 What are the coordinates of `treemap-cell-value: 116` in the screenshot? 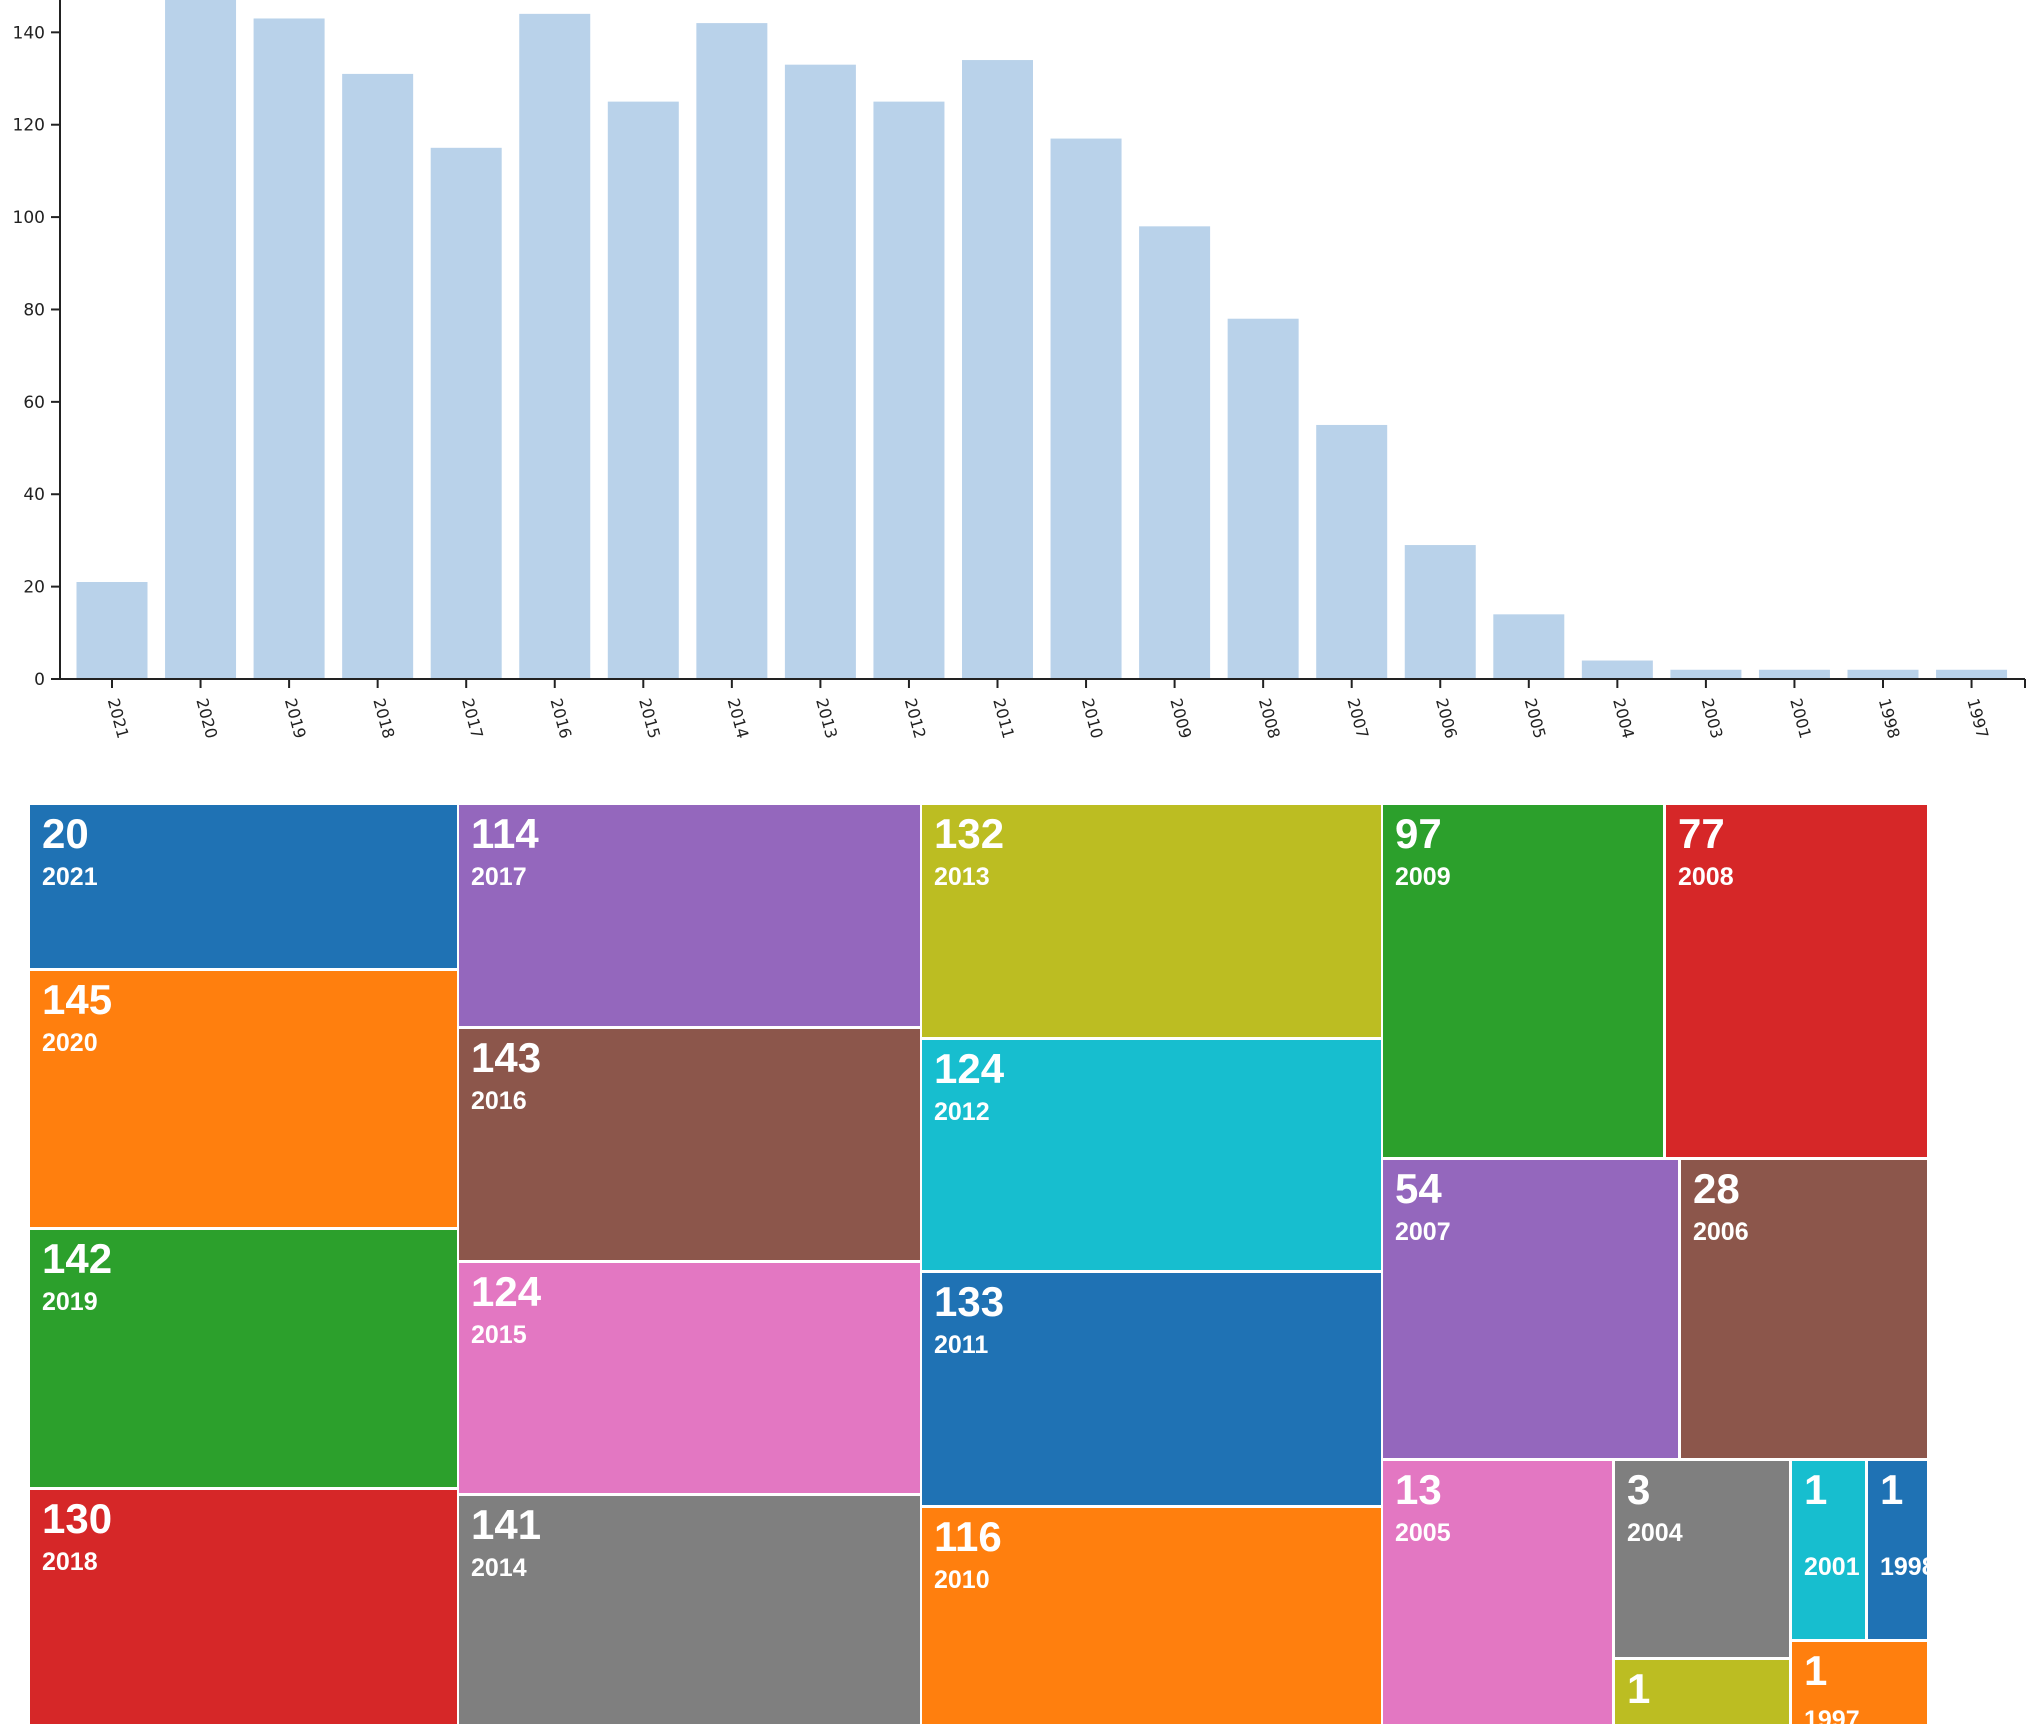 It's located at (968, 1536).